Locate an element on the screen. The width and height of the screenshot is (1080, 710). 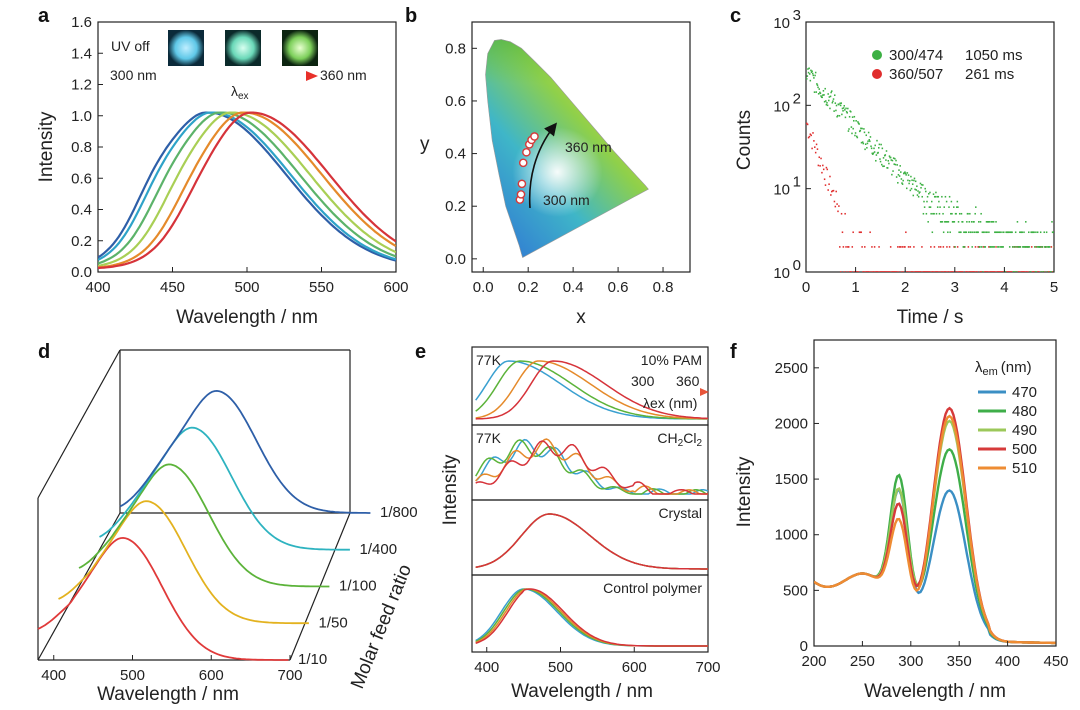
d-xtick-label: 700 is located at coordinates (289, 675).